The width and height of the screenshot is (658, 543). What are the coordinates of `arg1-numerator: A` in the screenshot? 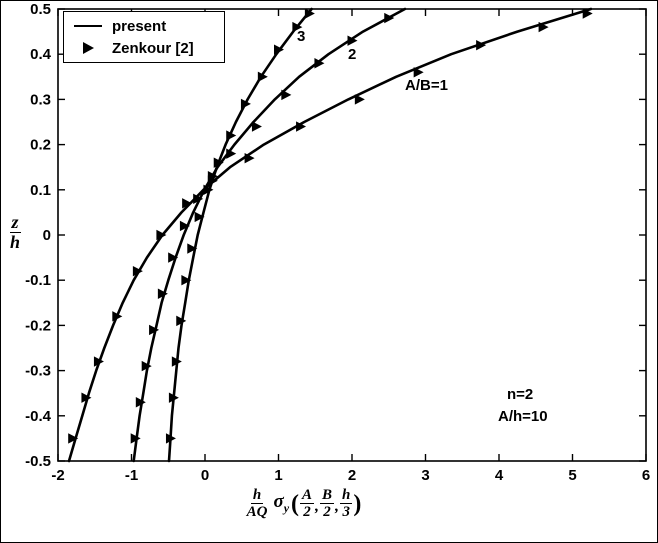 It's located at (307, 496).